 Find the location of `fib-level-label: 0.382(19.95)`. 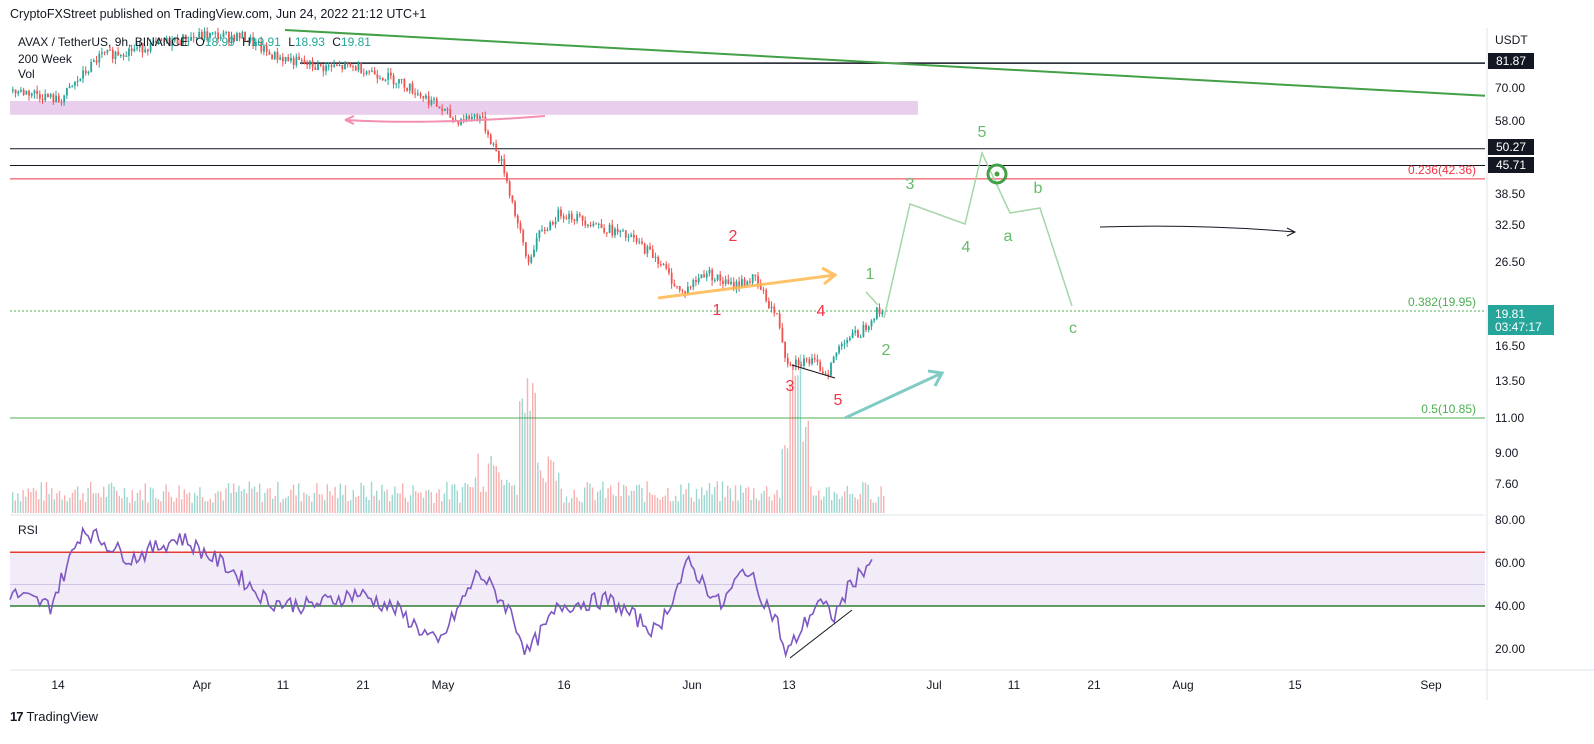

fib-level-label: 0.382(19.95) is located at coordinates (1442, 302).